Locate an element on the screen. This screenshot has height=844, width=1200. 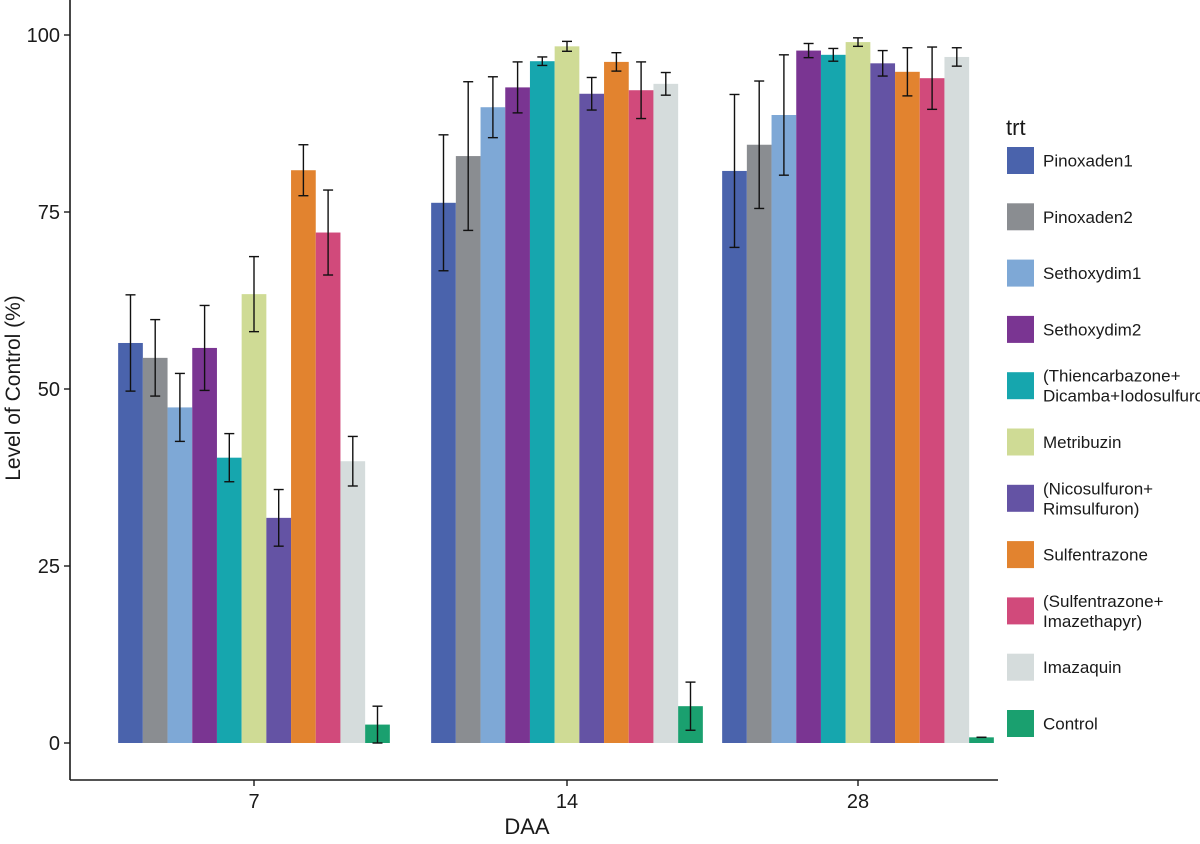
legend-label-line: (Sulfentrazone+ is located at coordinates (1103, 601).